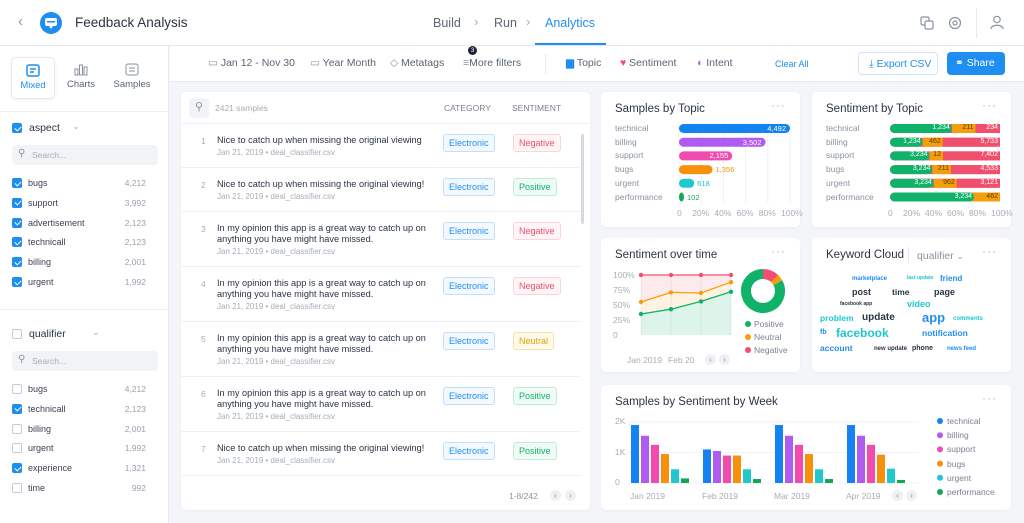  What do you see at coordinates (84, 129) in the screenshot?
I see `filter-group-aspect: aspect ⌄` at bounding box center [84, 129].